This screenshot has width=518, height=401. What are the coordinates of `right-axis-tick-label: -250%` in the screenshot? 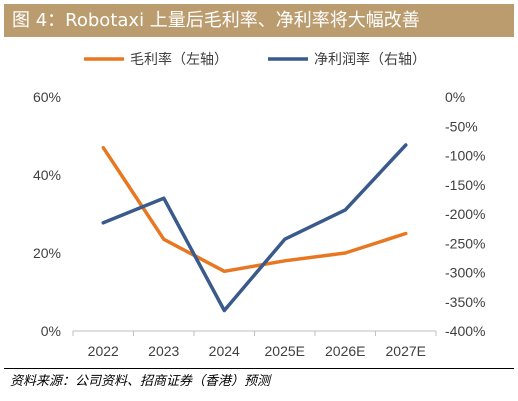 It's located at (465, 243).